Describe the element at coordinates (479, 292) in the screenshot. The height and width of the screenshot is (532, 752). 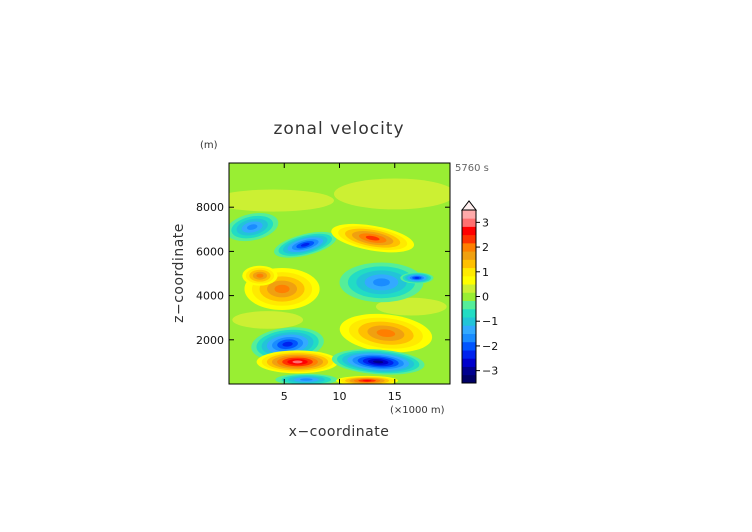
I see `colorbar: 3 2 1 0 −1 −2 −3` at that location.